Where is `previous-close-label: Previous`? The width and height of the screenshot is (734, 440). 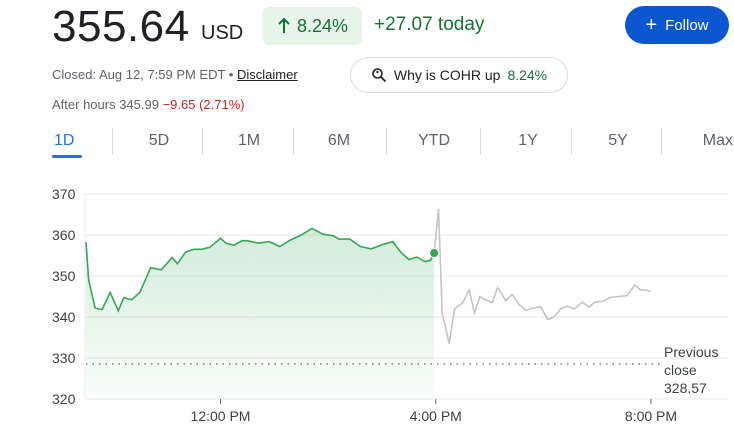 previous-close-label: Previous is located at coordinates (691, 352).